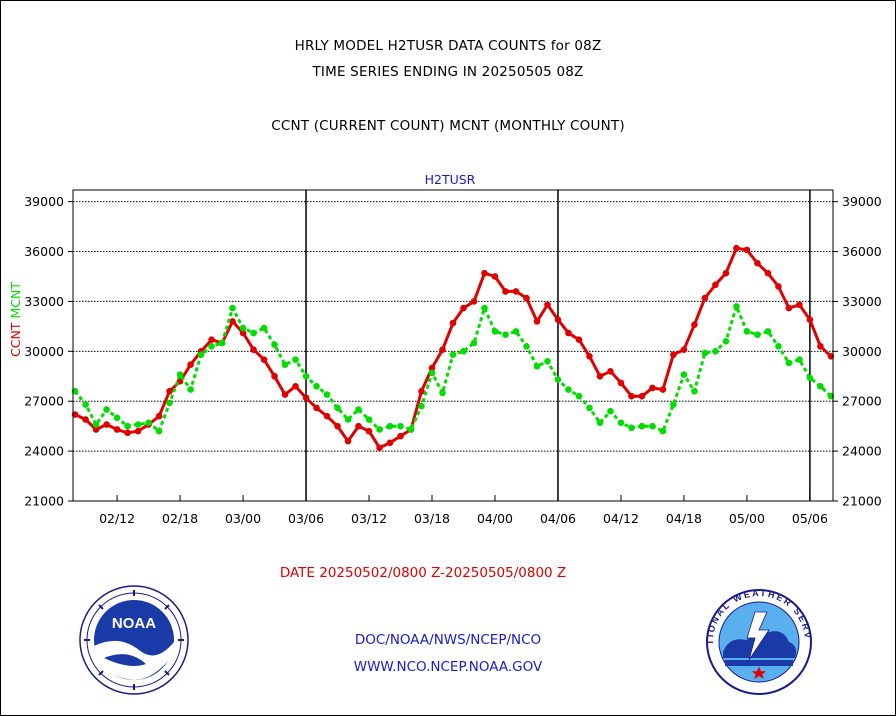  Describe the element at coordinates (747, 518) in the screenshot. I see `x-tick-label: 05/00` at that location.